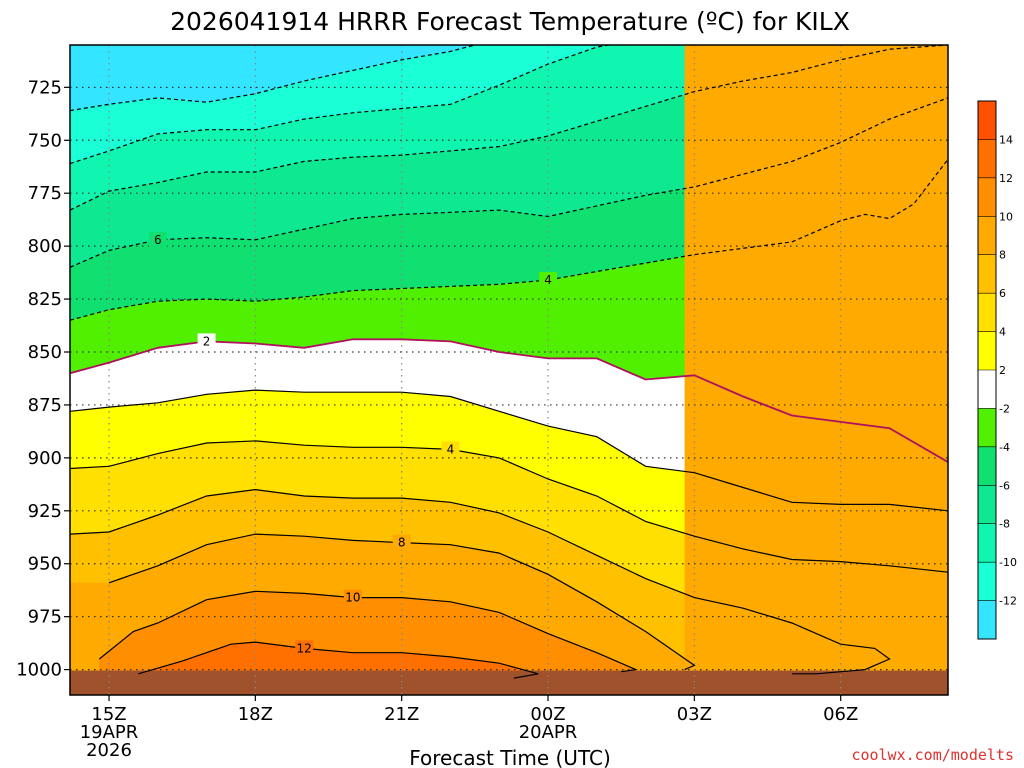 This screenshot has height=768, width=1024. I want to click on x-tick-sublabel: 20APR, so click(548, 732).